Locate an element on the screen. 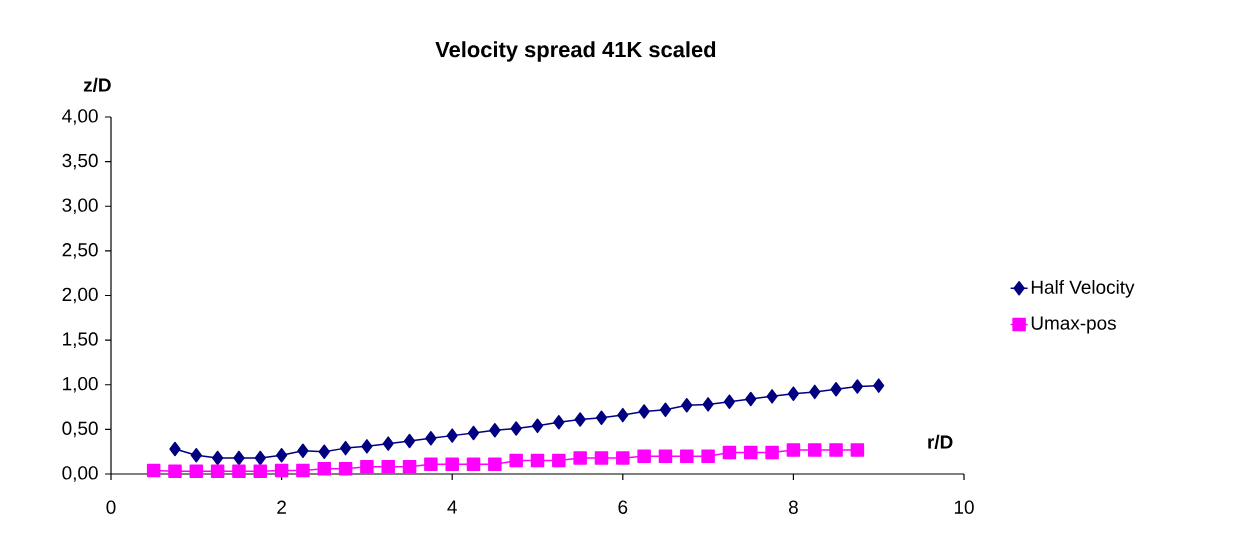  y-tick-label: 1,50 is located at coordinates (80, 340).